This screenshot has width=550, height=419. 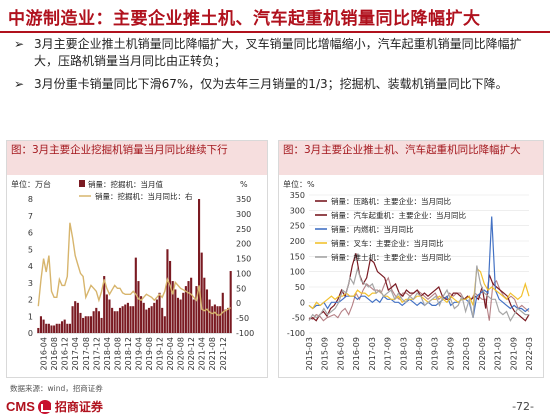 I want to click on y-tick-label-right: 300, so click(x=243, y=214).